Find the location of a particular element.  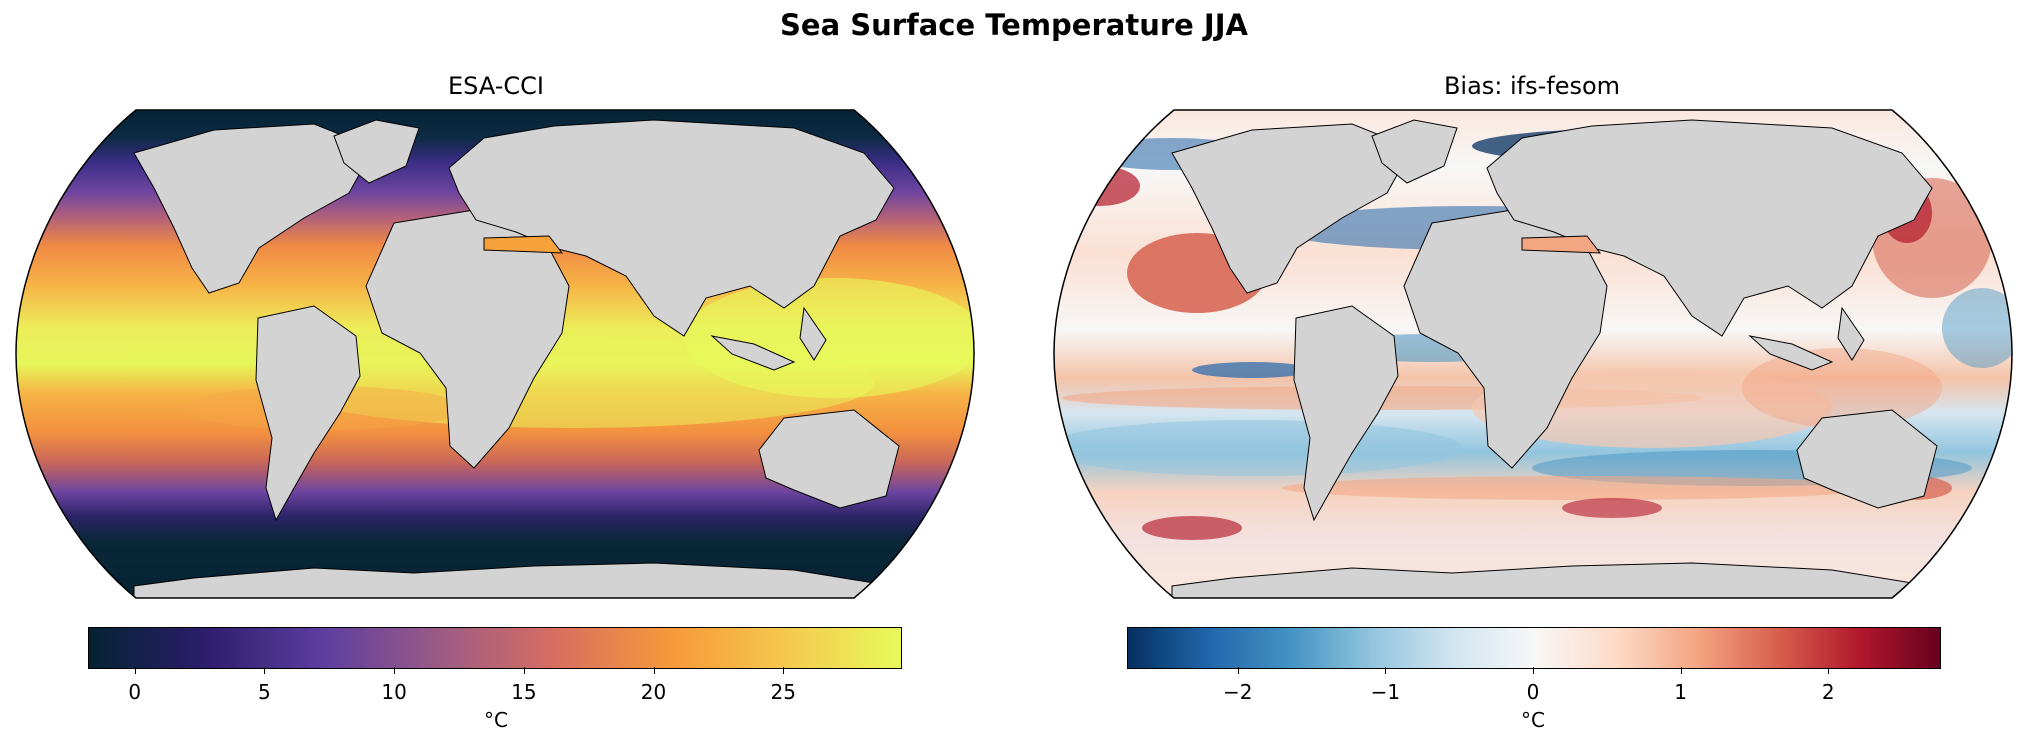

colorbar-tick-label-bias: 1 is located at coordinates (1680, 692).